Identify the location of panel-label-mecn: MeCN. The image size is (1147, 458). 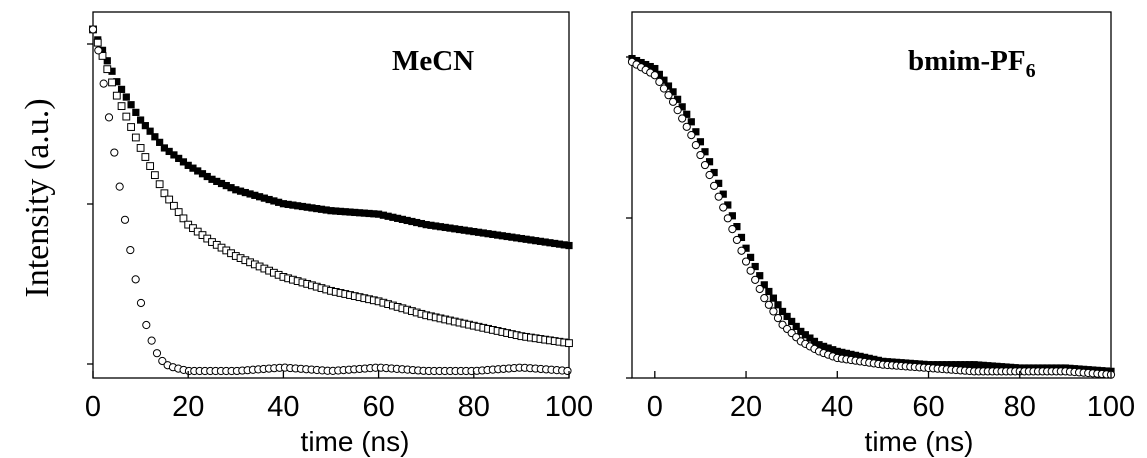
(433, 61).